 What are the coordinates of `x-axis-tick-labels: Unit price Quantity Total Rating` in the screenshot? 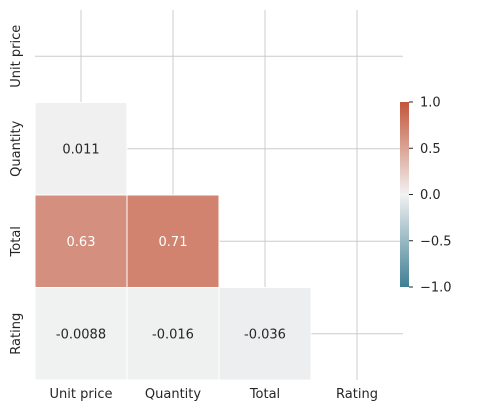 It's located at (214, 394).